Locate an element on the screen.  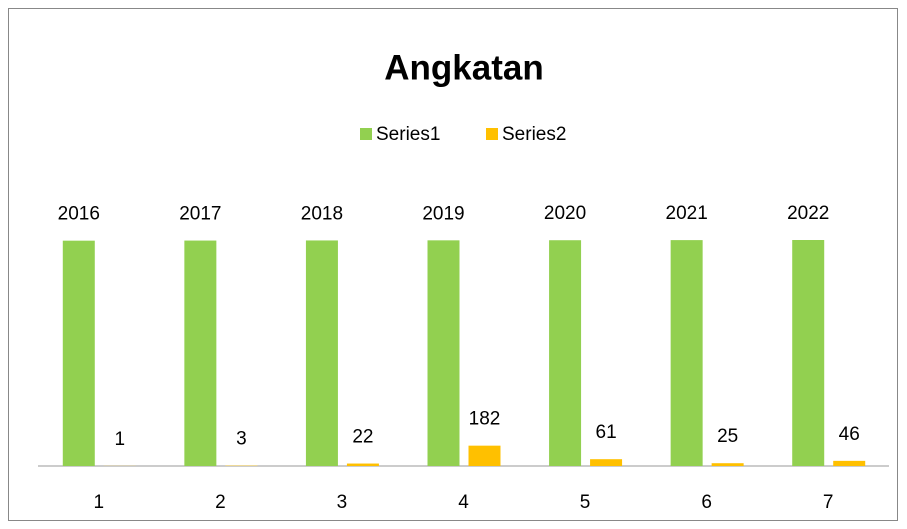
data-label: 2019 is located at coordinates (443, 213).